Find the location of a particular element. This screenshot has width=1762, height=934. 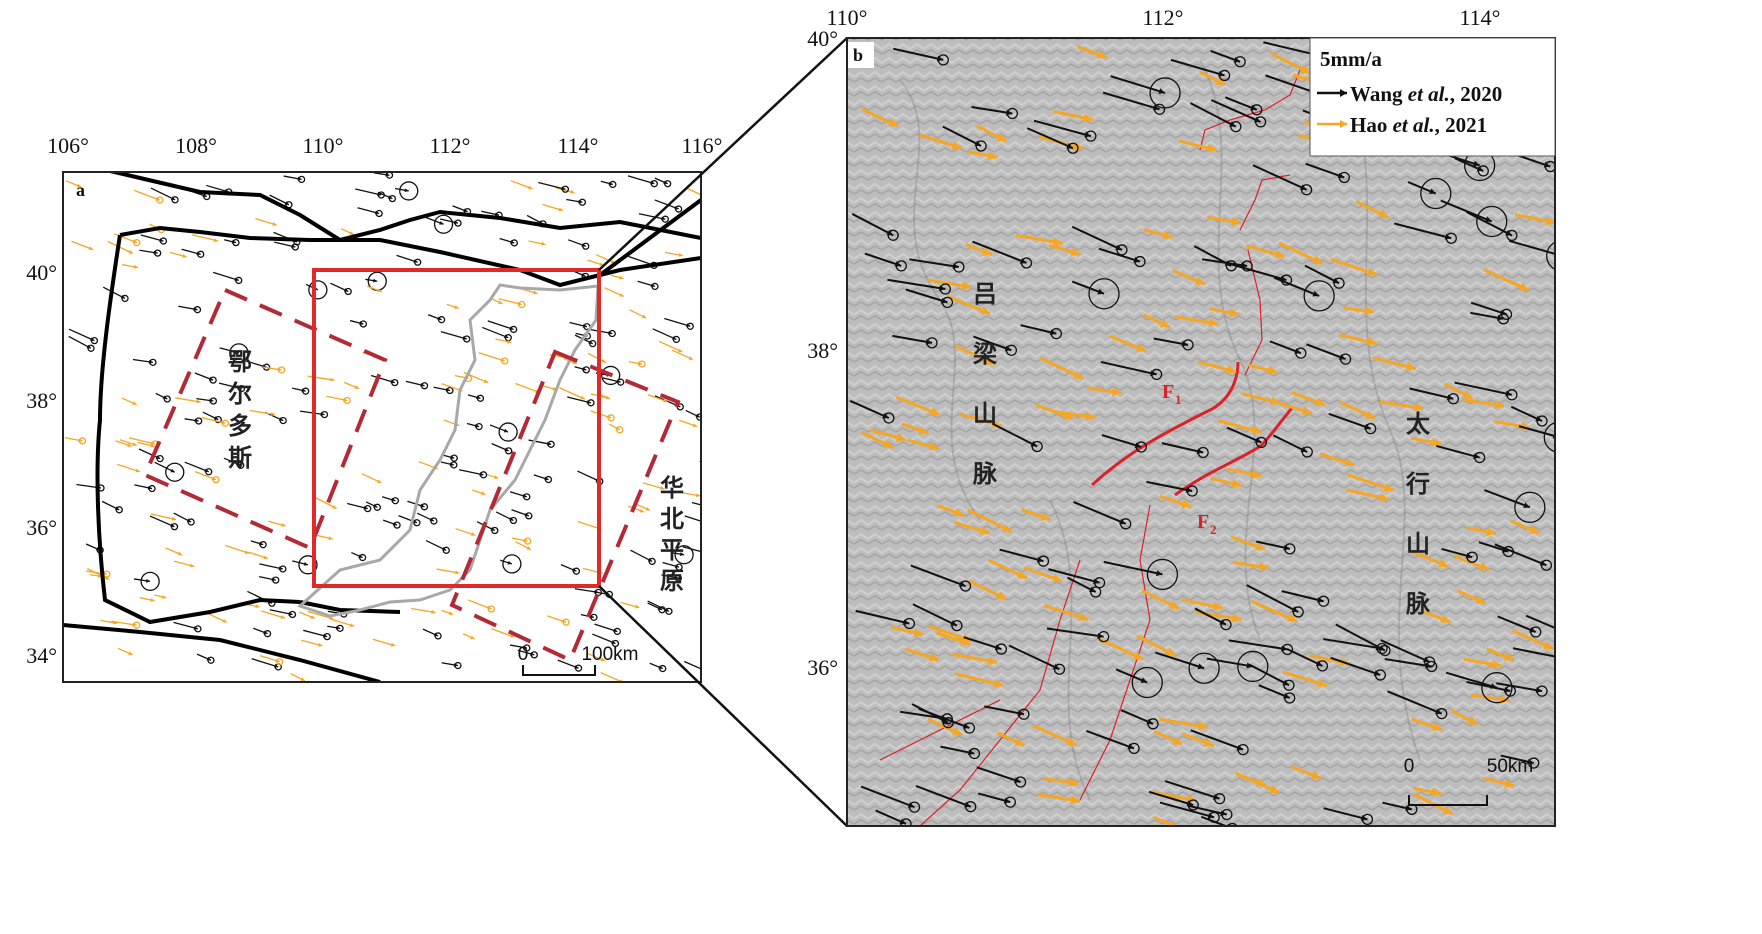

ordos-label: 鄂 尔 多 斯 is located at coordinates (240, 410).